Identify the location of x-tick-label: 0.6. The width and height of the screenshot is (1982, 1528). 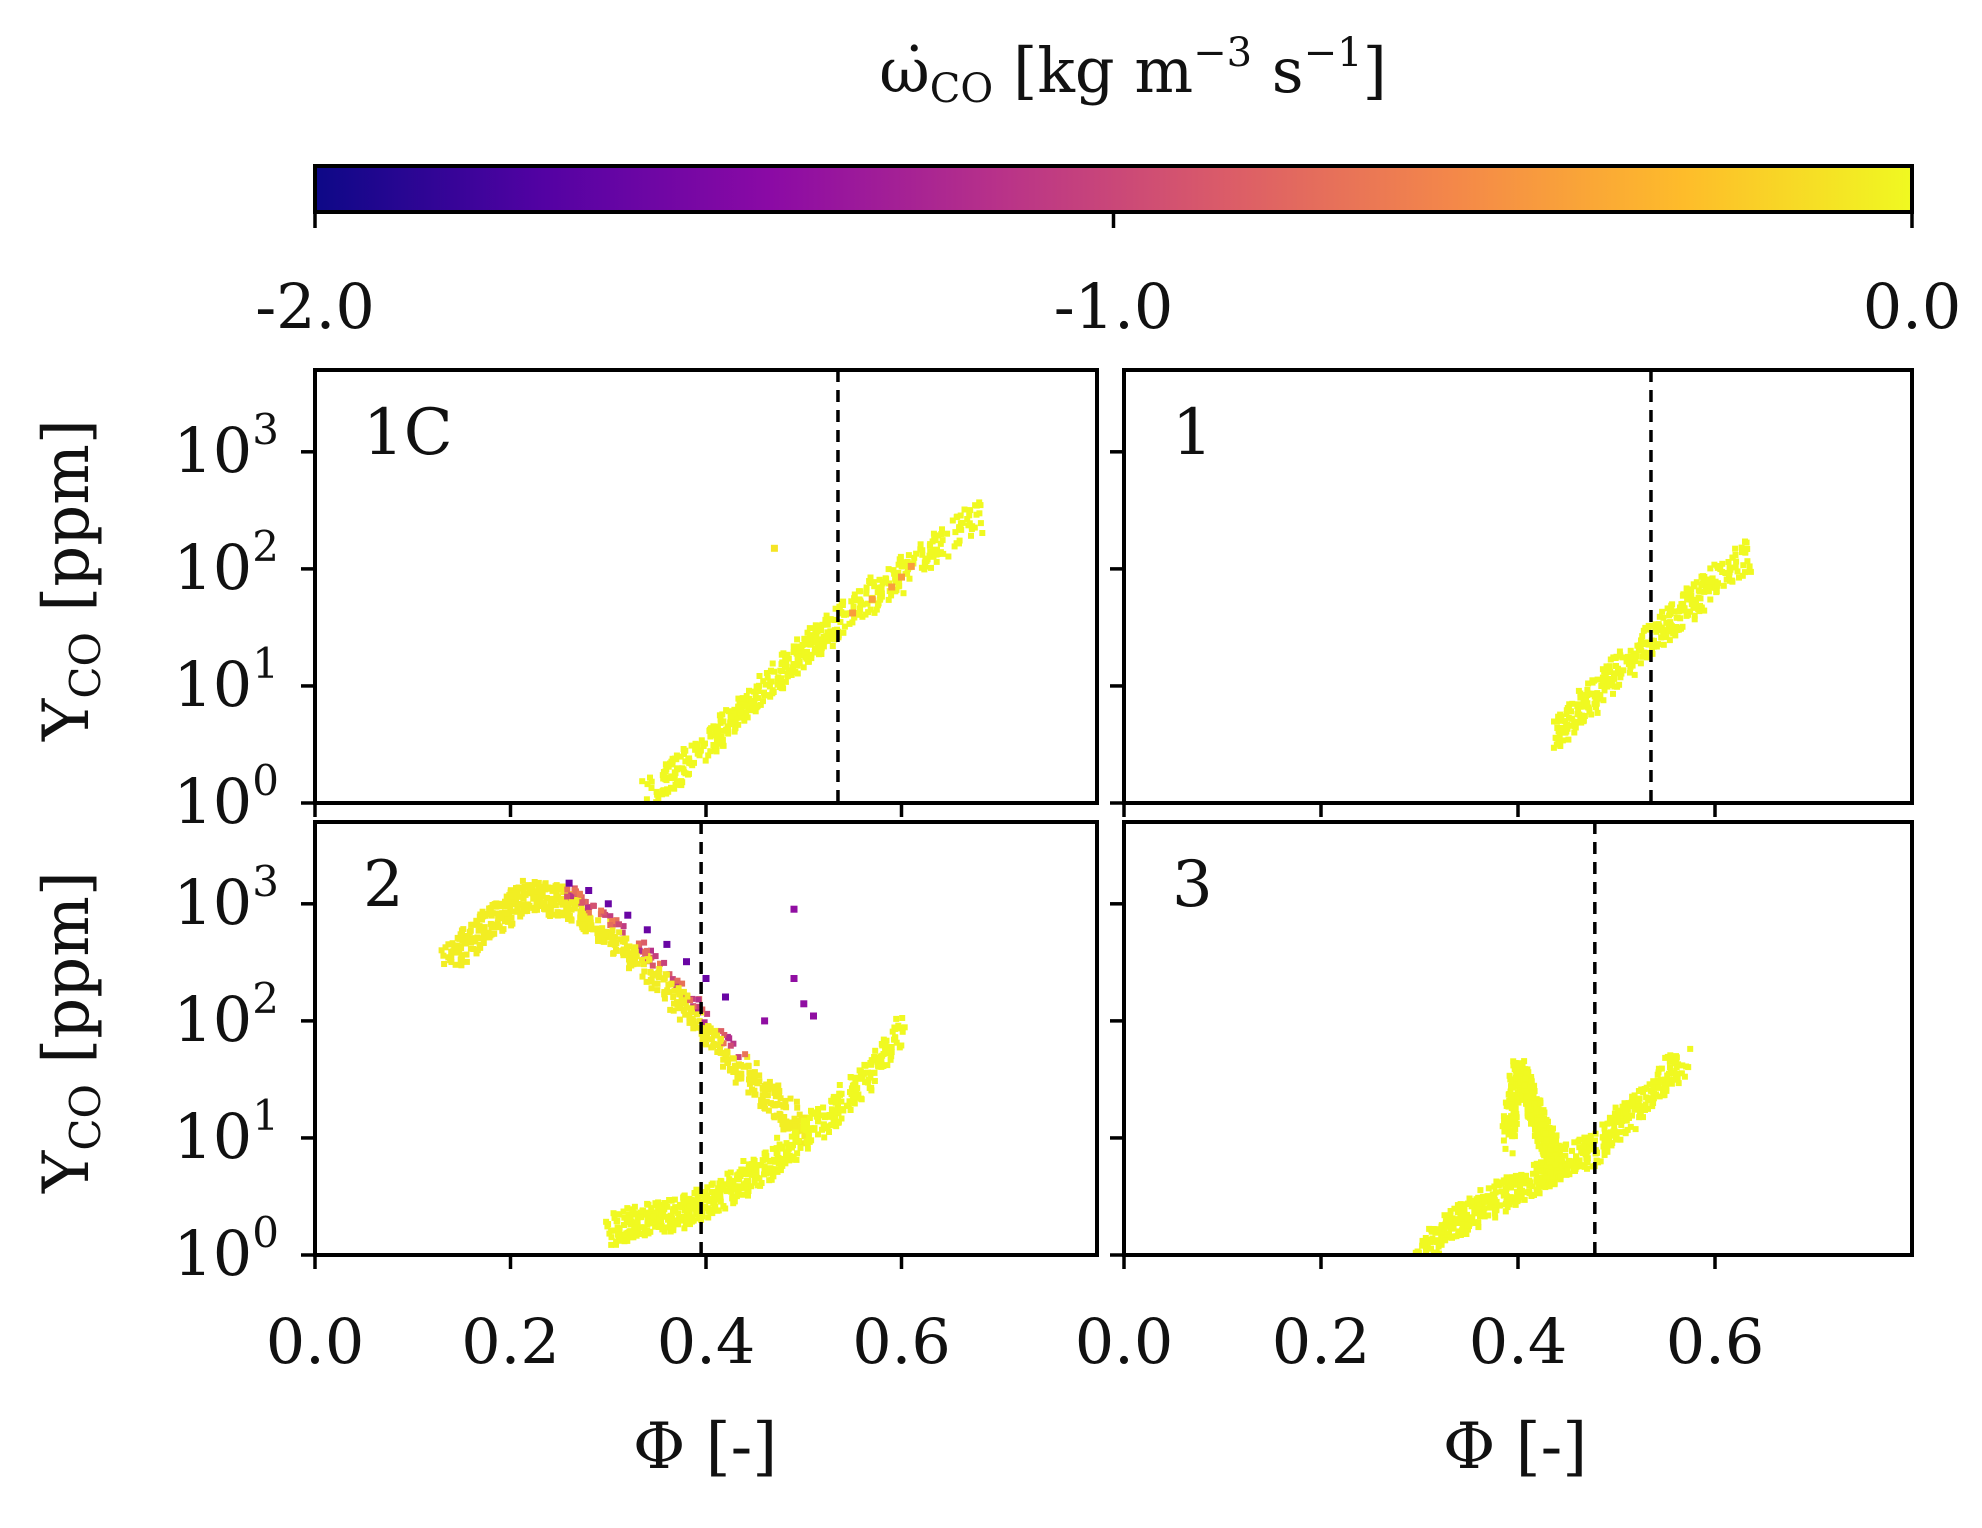
(901, 1341).